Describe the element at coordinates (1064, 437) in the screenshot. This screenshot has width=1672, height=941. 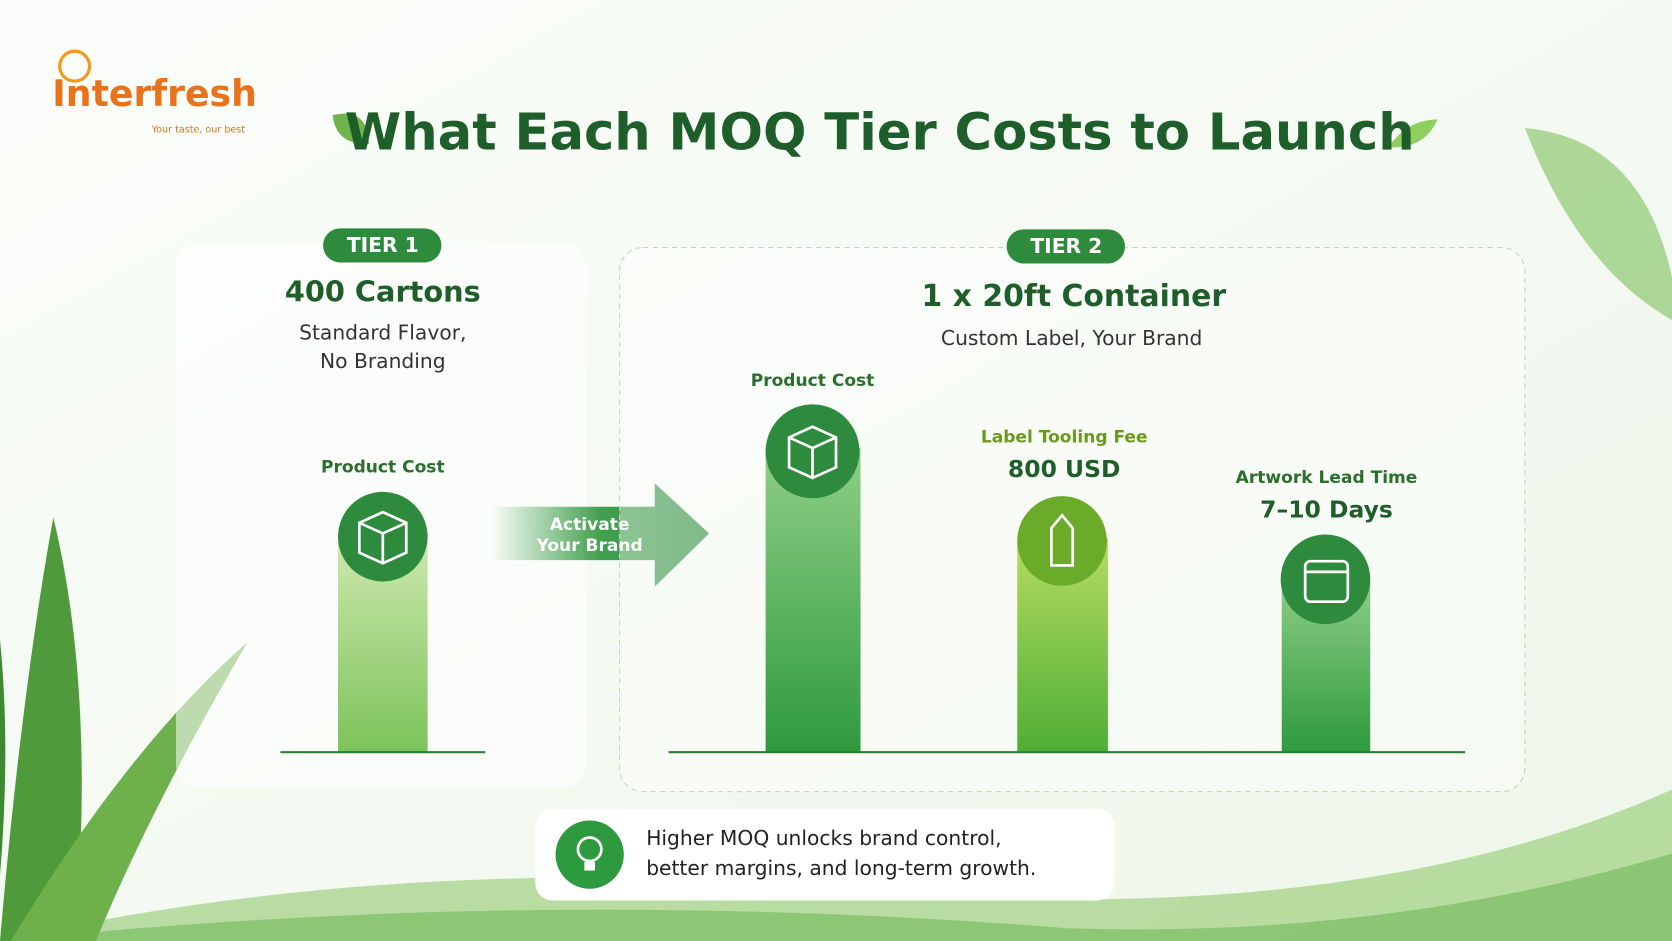
I see `bar-label: Label Tooling Fee` at that location.